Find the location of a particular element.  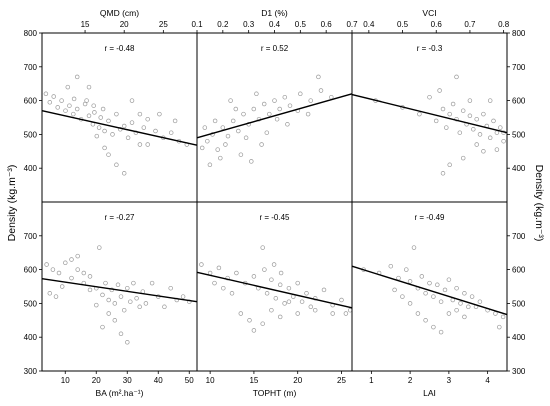

y-tick-label: 500 is located at coordinates (519, 303).